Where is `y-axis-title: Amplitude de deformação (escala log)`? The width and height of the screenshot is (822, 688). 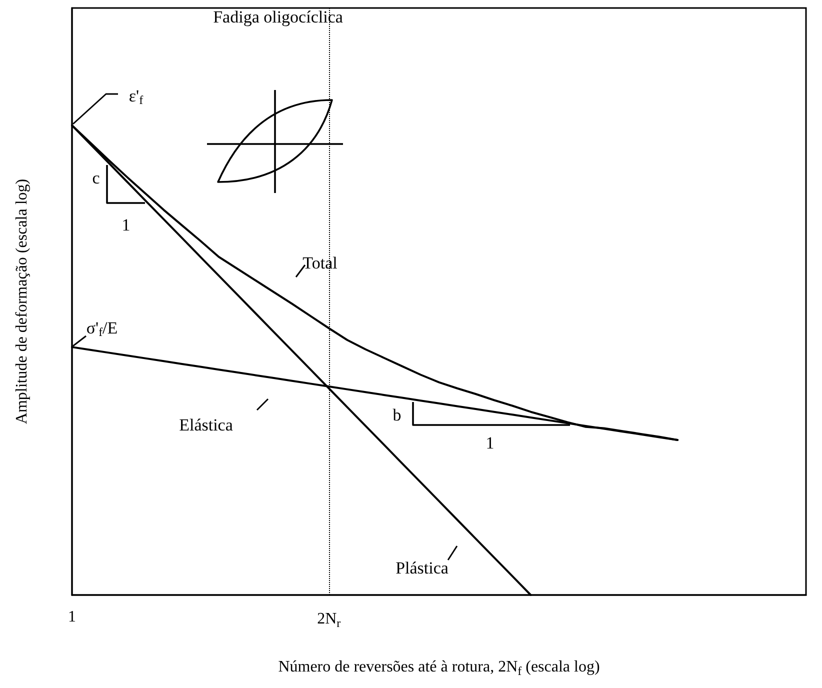 y-axis-title: Amplitude de deformação (escala log) is located at coordinates (22, 301).